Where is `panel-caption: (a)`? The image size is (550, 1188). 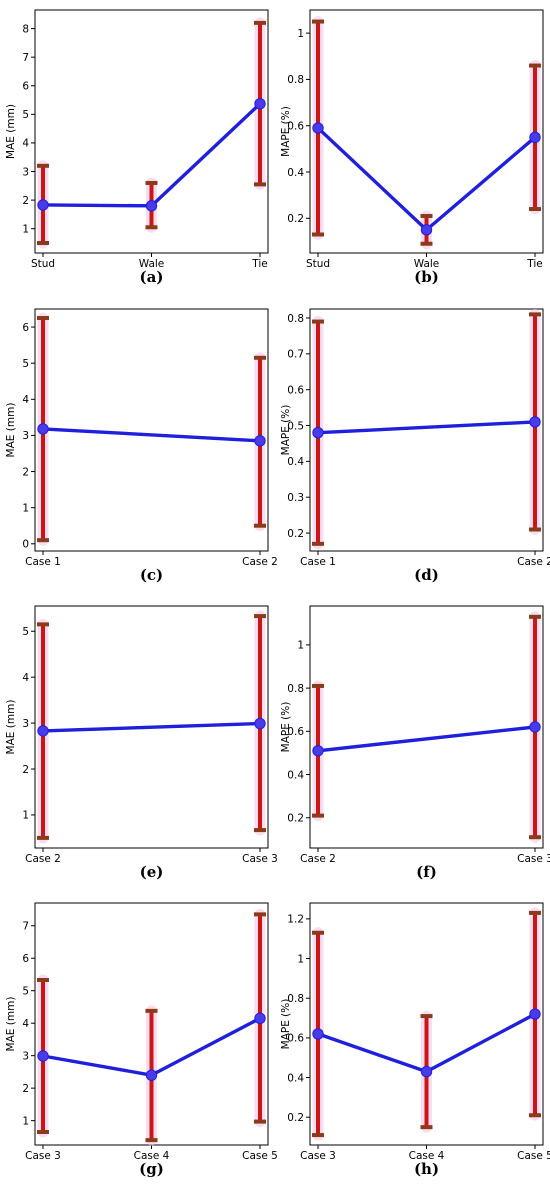 panel-caption: (a) is located at coordinates (152, 277).